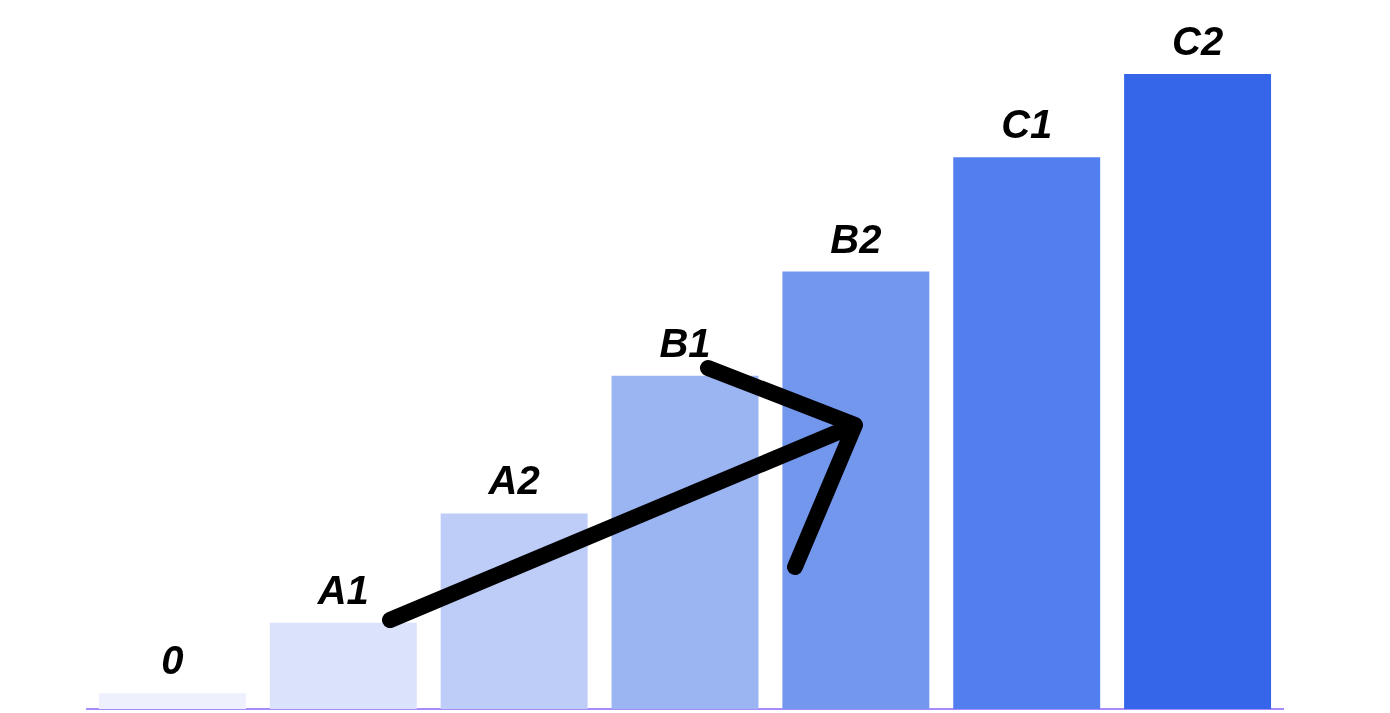 Image resolution: width=1390 pixels, height=713 pixels. What do you see at coordinates (856, 238) in the screenshot?
I see `x-tick-label: B2` at bounding box center [856, 238].